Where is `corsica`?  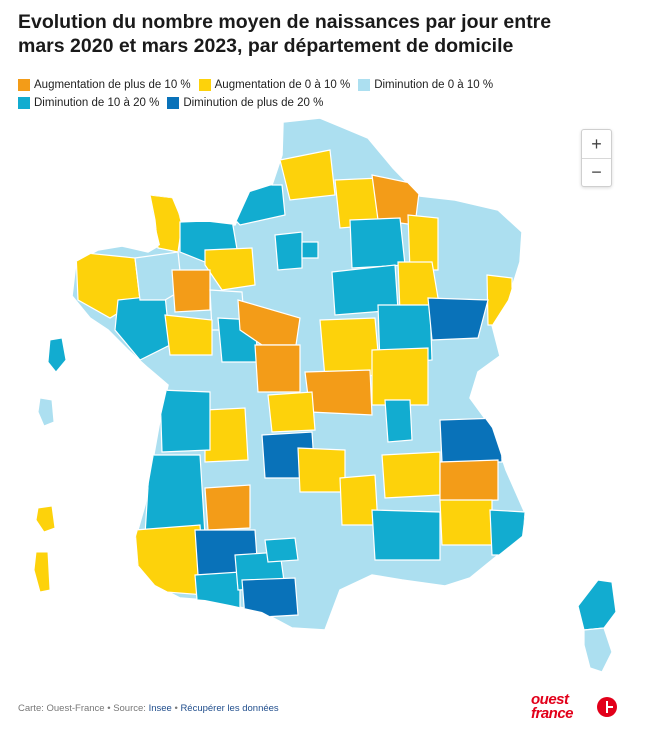
corsica is located at coordinates (597, 626).